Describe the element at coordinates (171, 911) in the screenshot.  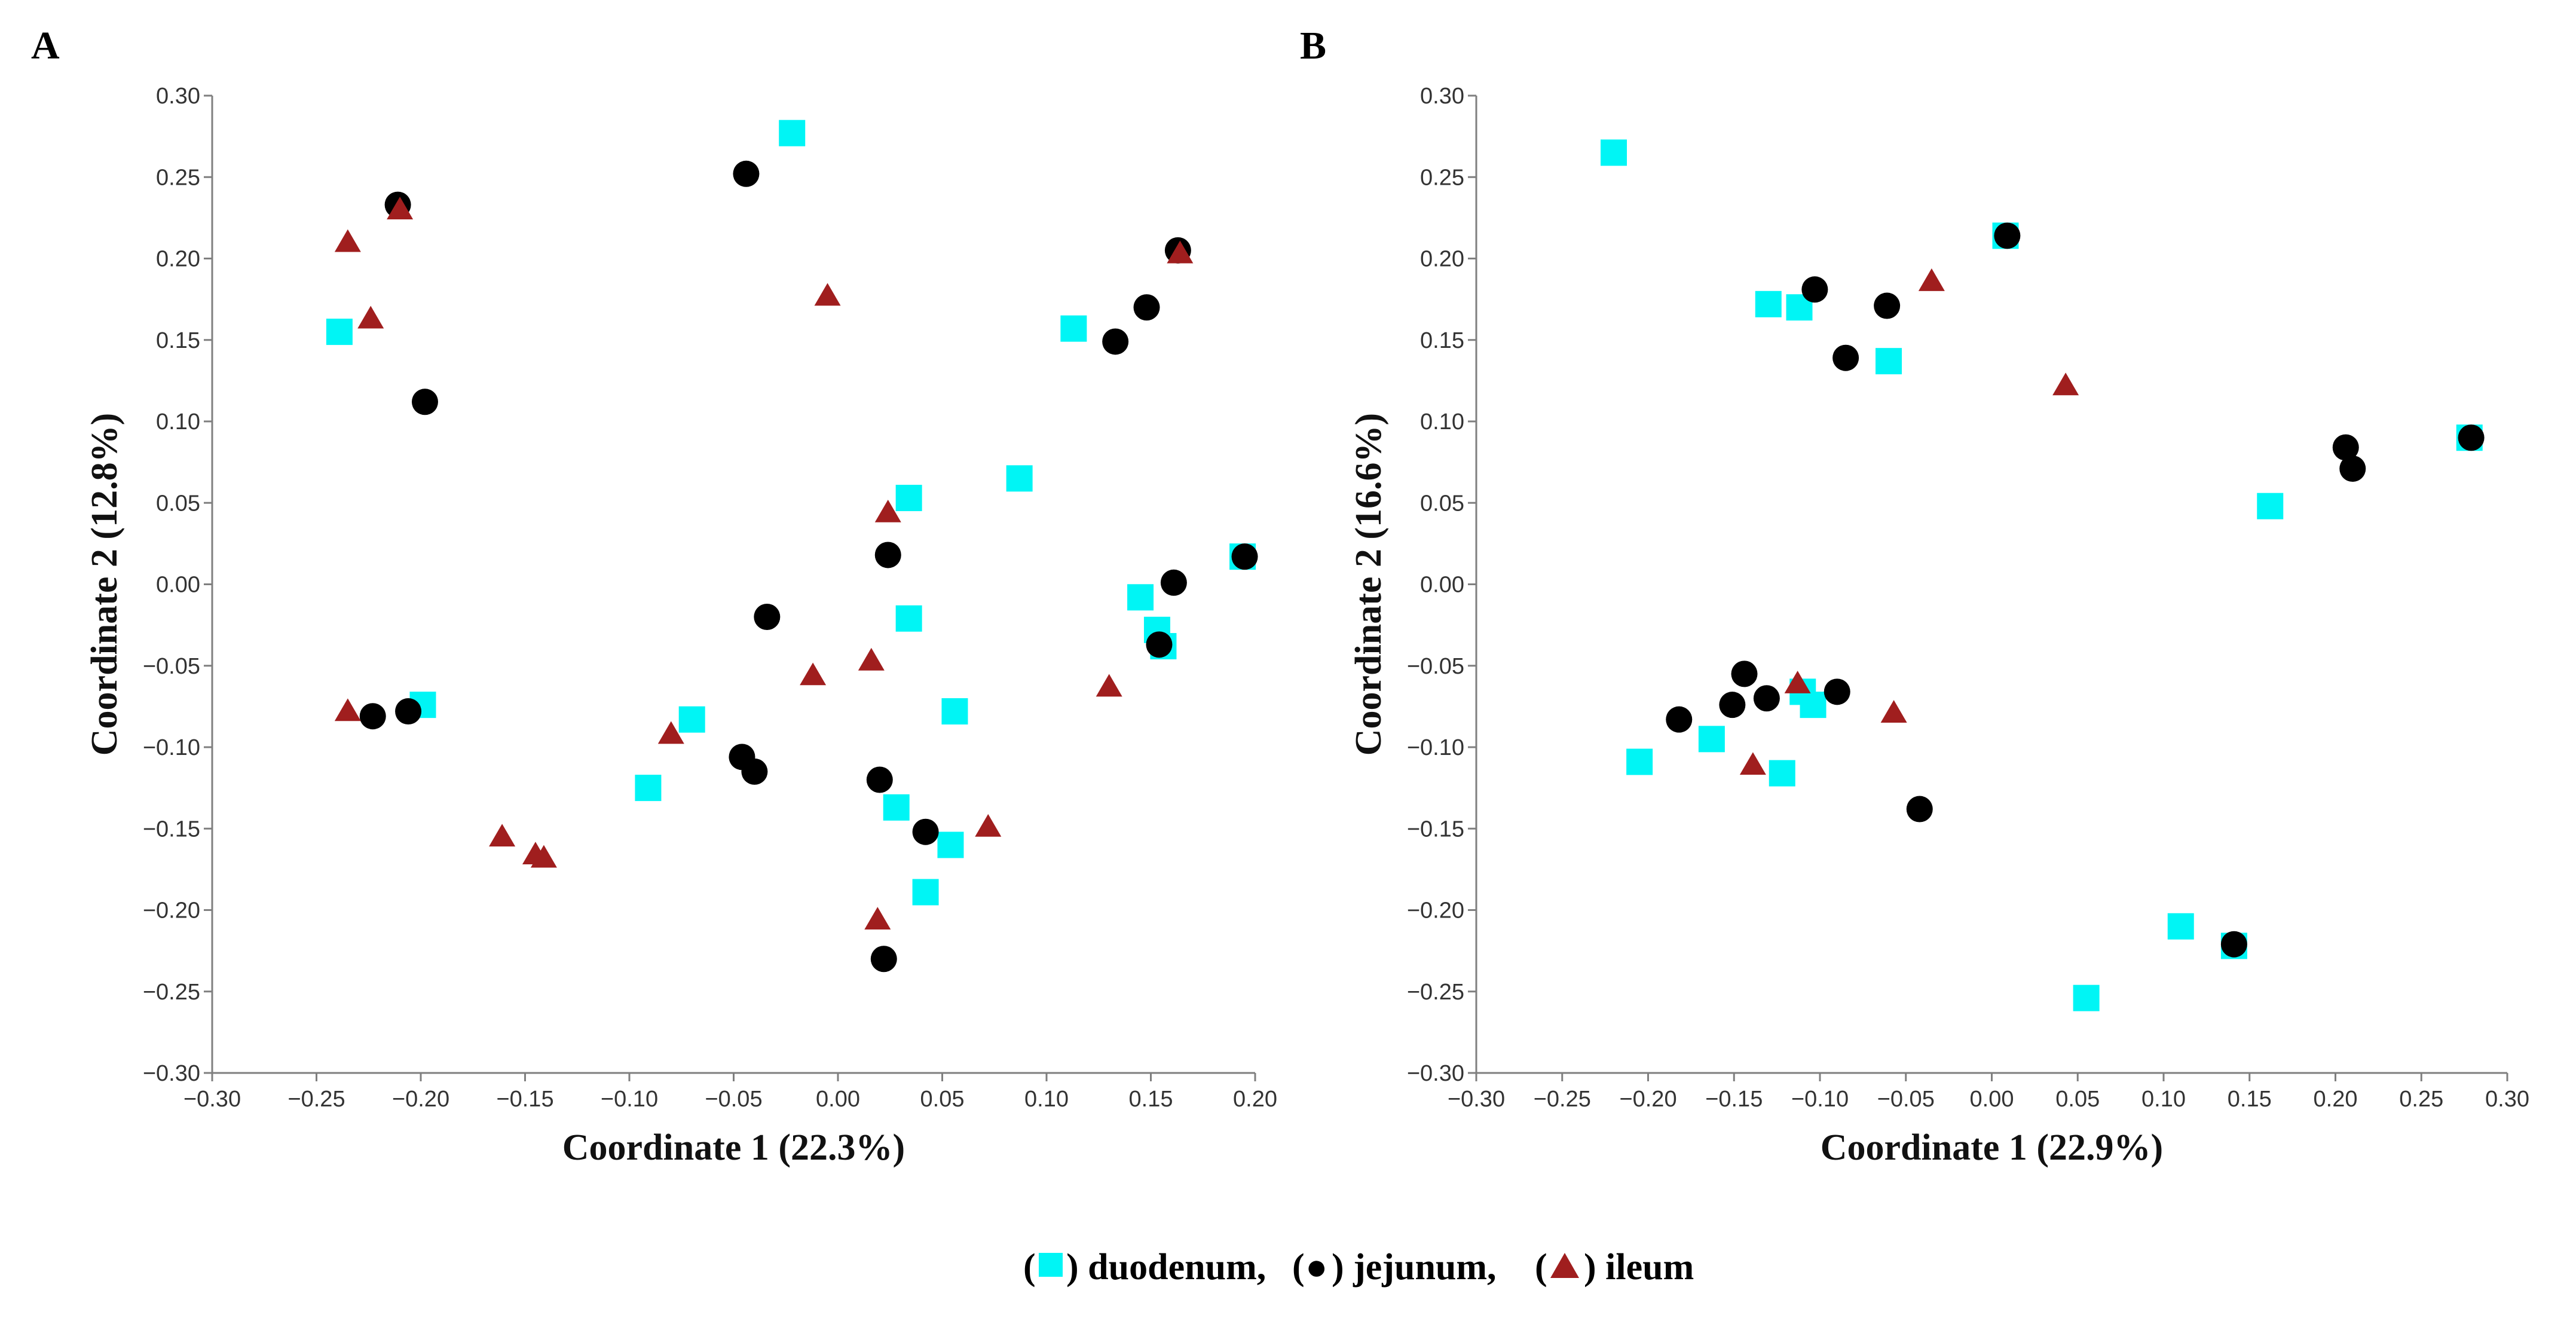
I see `panel-a-y-tick-label: −0.20` at that location.